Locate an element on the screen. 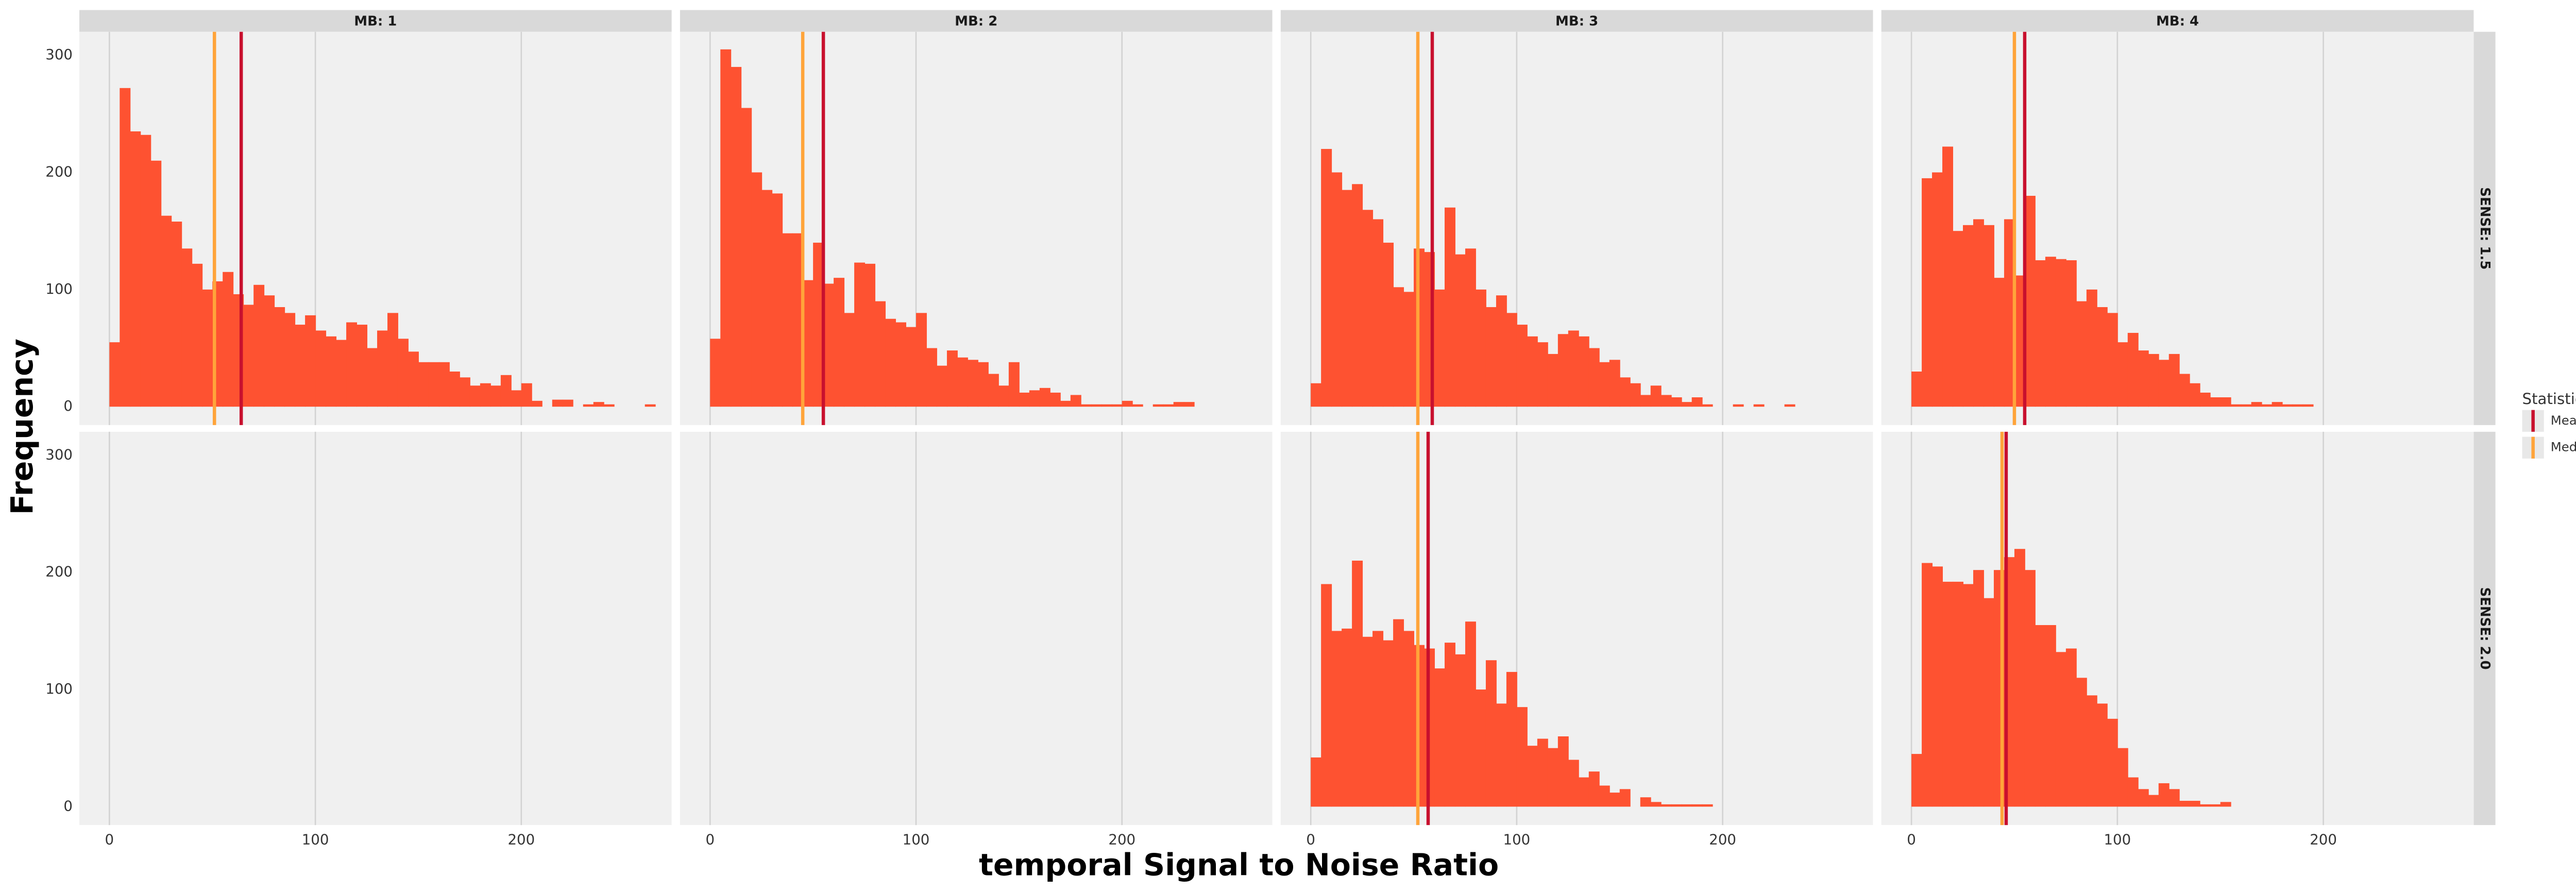 Image resolution: width=2576 pixels, height=892 pixels. panel-background is located at coordinates (376, 628).